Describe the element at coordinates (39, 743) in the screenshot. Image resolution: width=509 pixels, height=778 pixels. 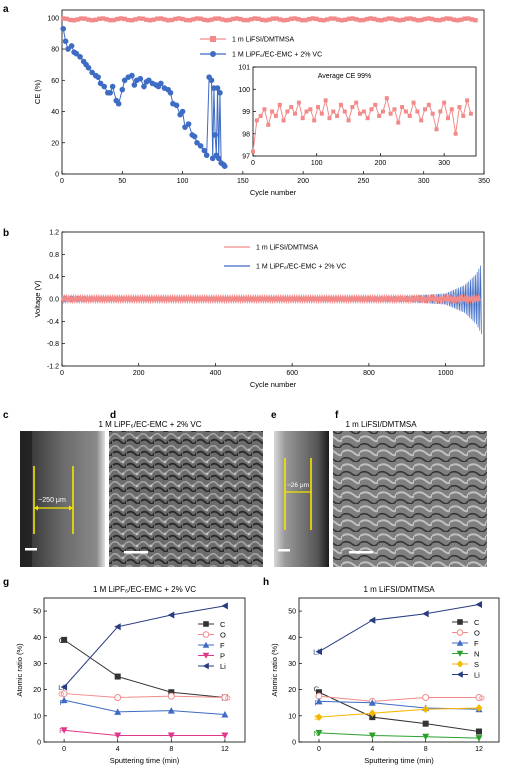
I see `y-tick-label: 0` at that location.